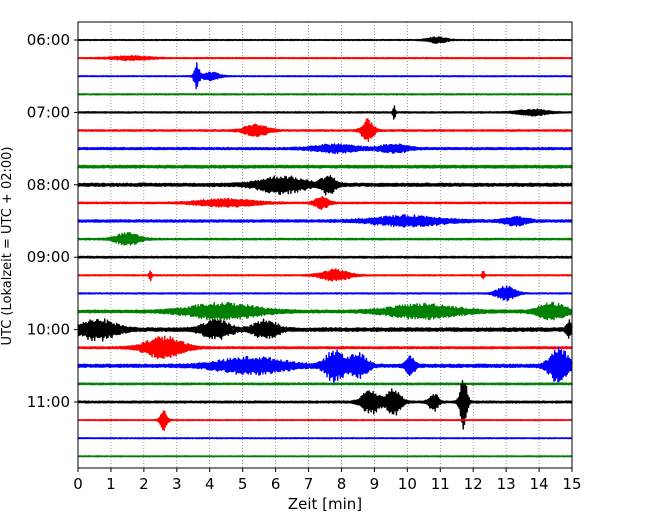  Describe the element at coordinates (78, 484) in the screenshot. I see `x-tick-label: 0` at that location.